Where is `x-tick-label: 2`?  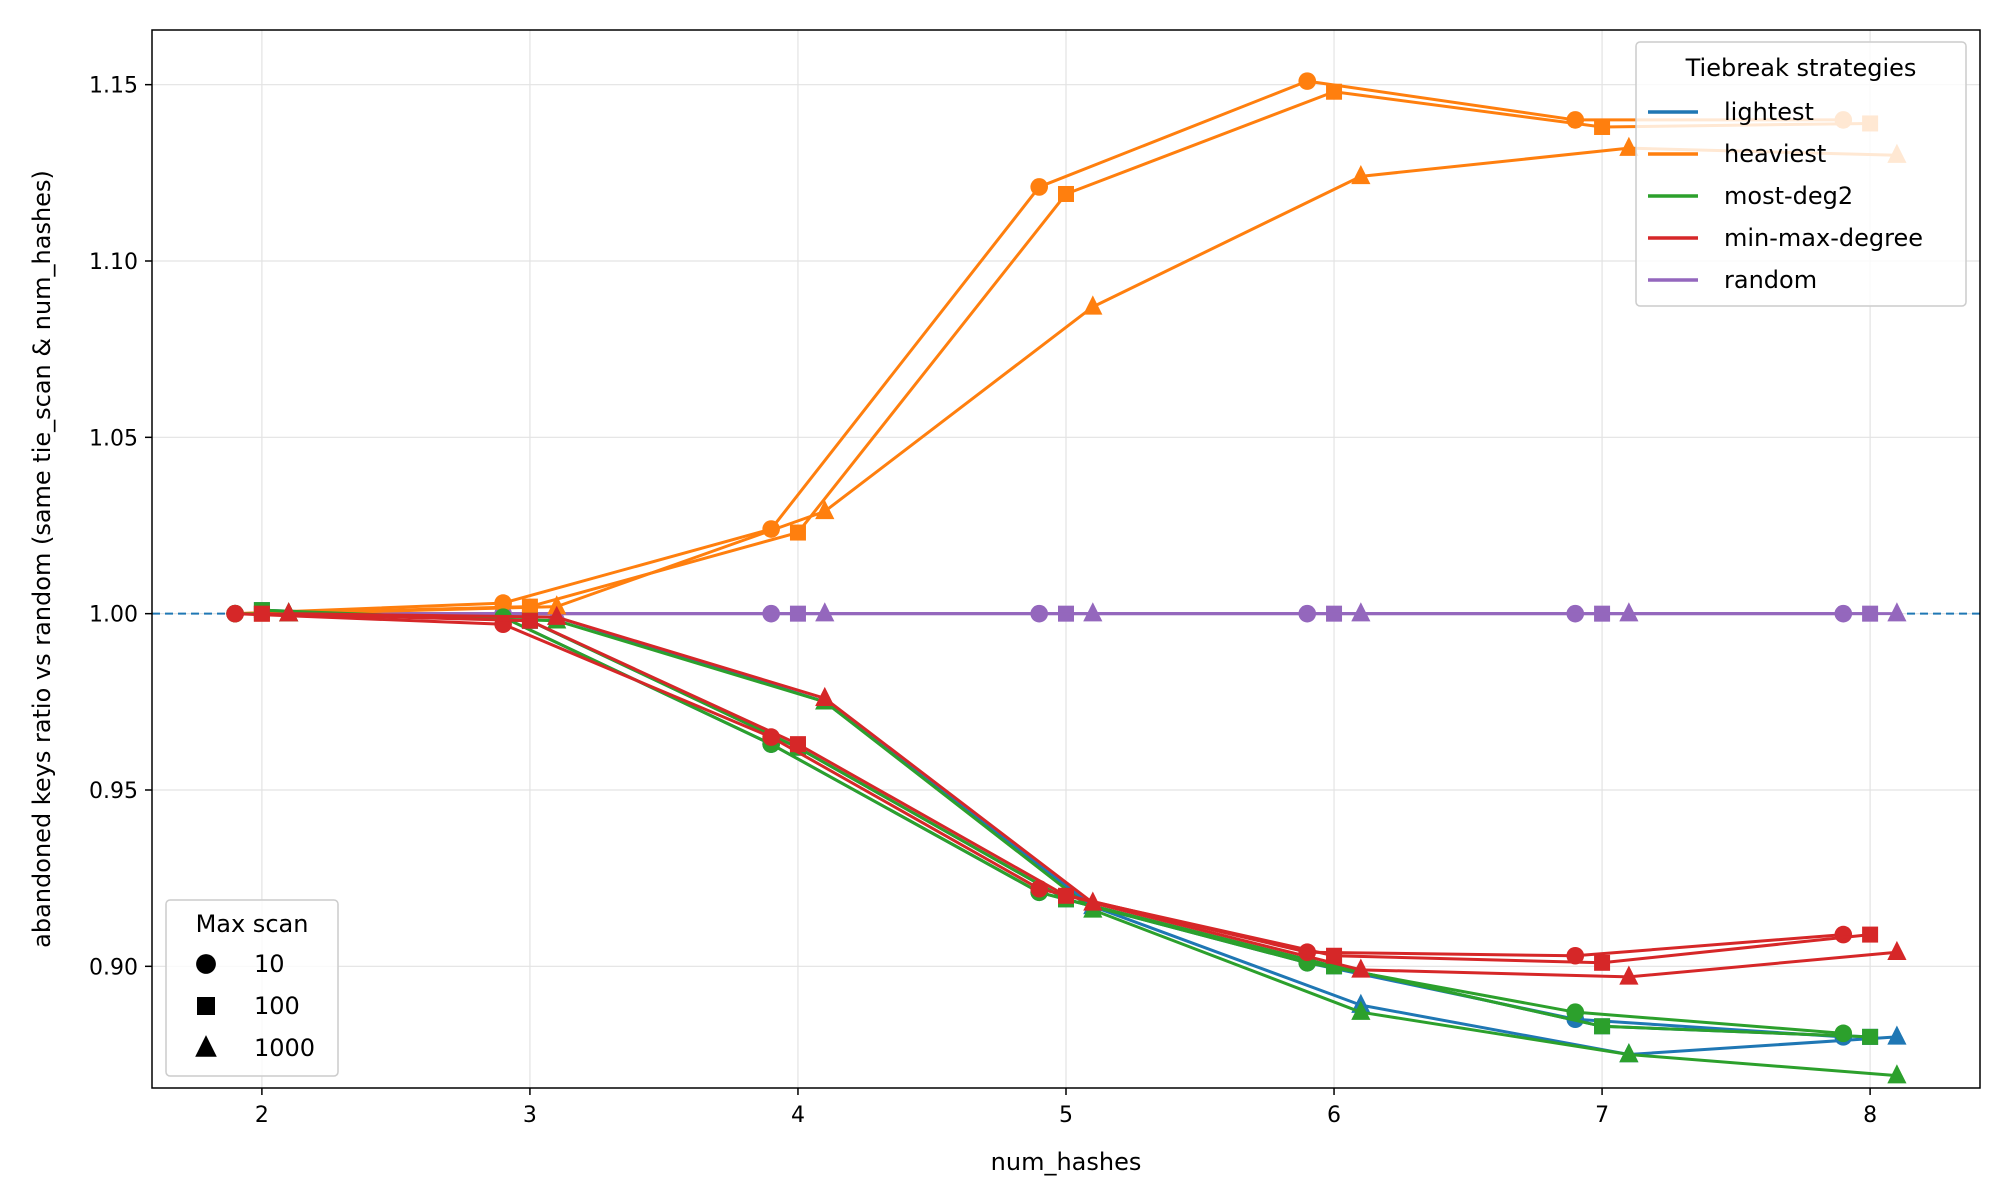 x-tick-label: 2 is located at coordinates (262, 1115).